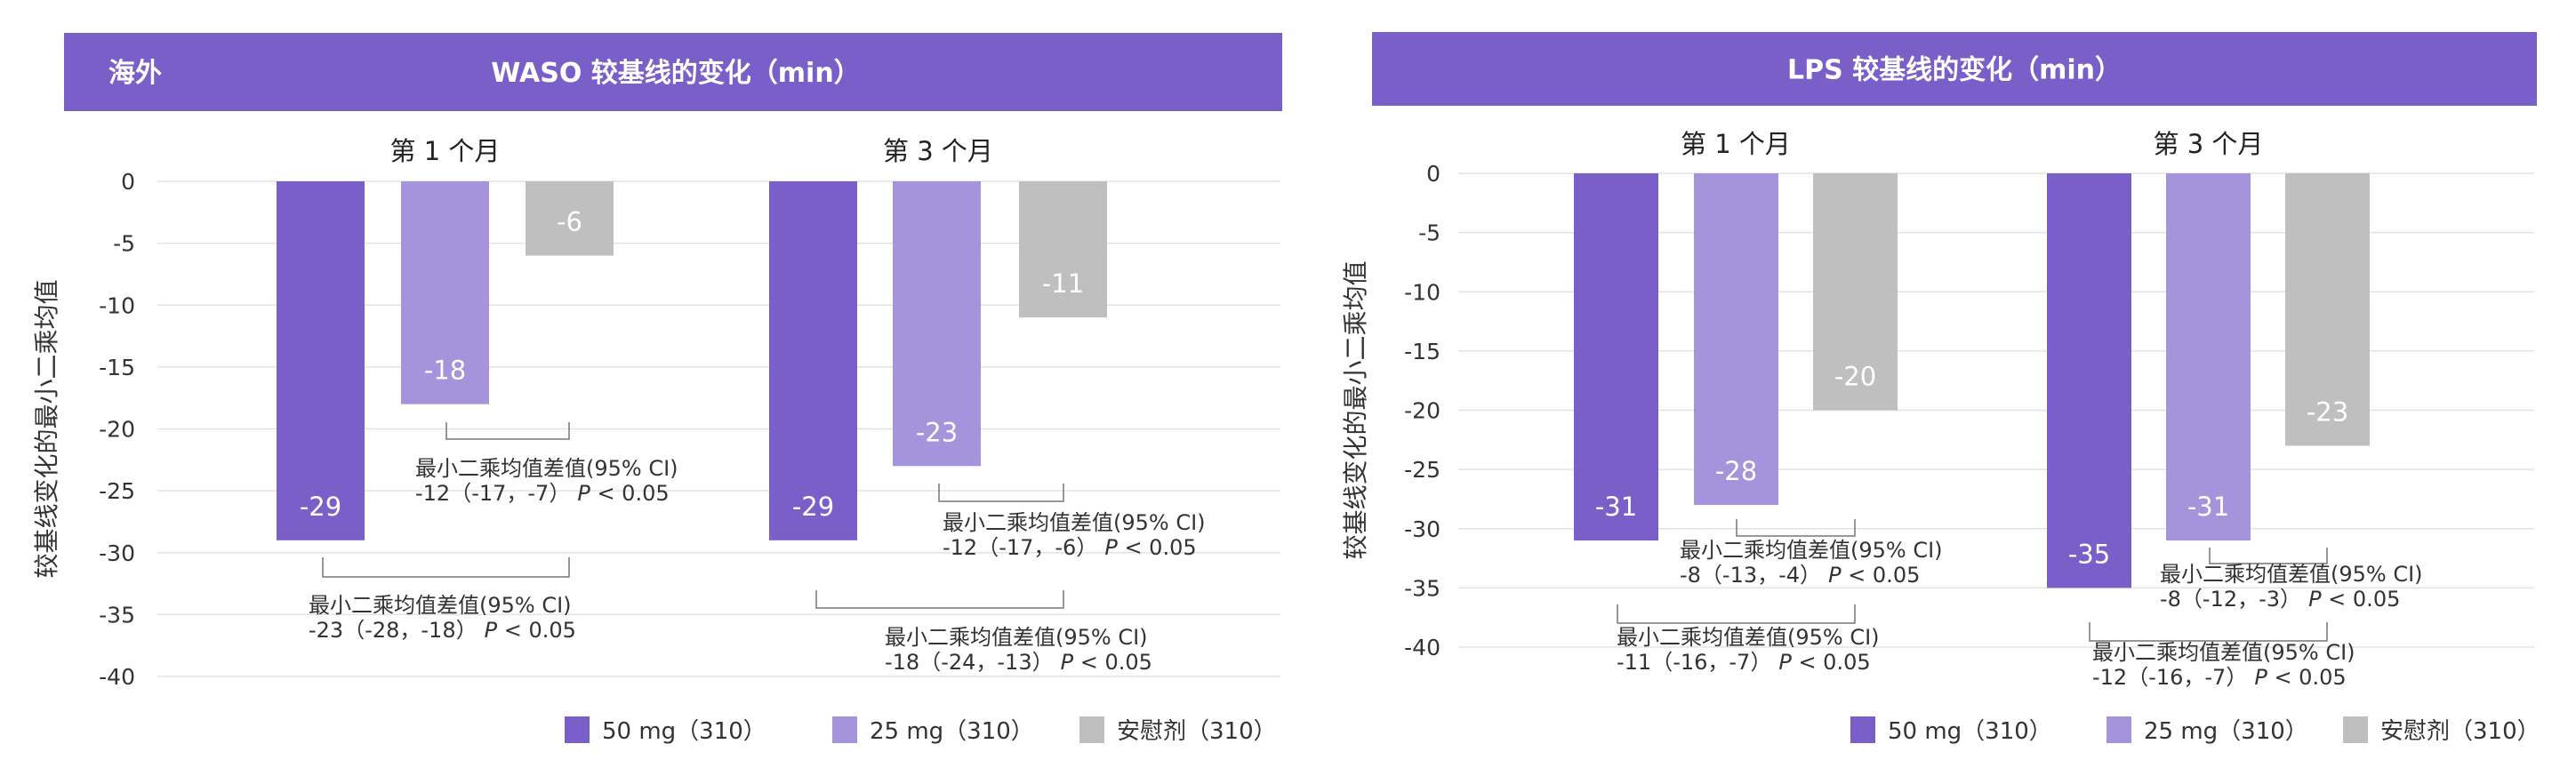  What do you see at coordinates (135, 73) in the screenshot?
I see `region-tag: 海外` at bounding box center [135, 73].